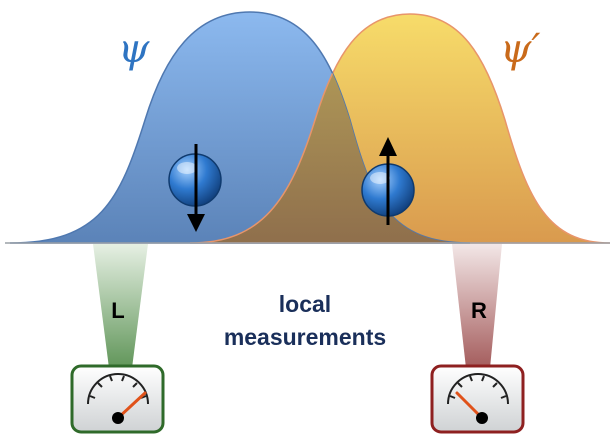 The height and width of the screenshot is (441, 611). What do you see at coordinates (305, 337) in the screenshot?
I see `center-label-line2: measurements` at bounding box center [305, 337].